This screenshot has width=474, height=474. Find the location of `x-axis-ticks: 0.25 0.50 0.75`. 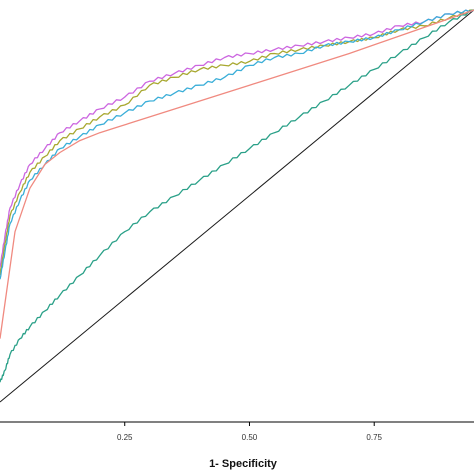

x-axis-ticks: 0.25 0.50 0.75 is located at coordinates (250, 432).